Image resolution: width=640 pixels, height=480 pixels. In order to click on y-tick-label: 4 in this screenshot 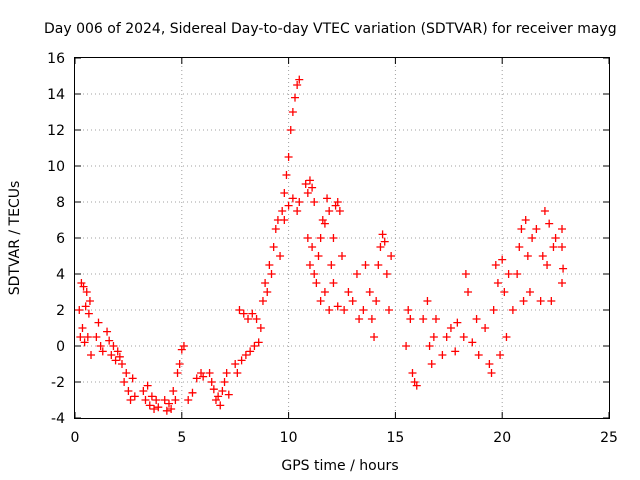, I will do `click(60, 275)`.